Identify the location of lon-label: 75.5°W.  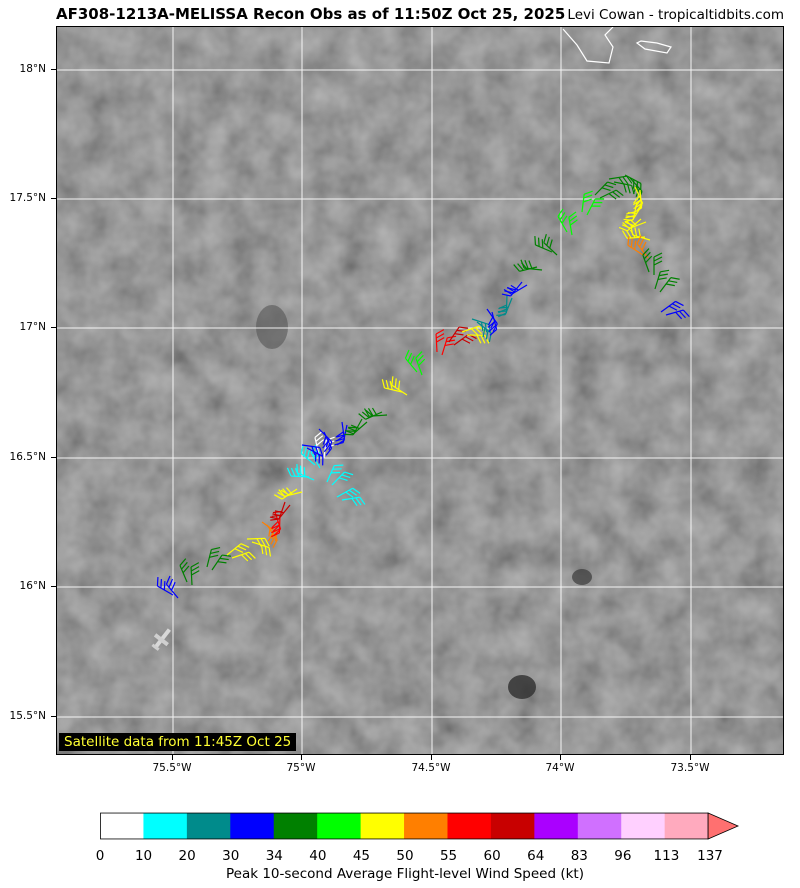
(172, 768).